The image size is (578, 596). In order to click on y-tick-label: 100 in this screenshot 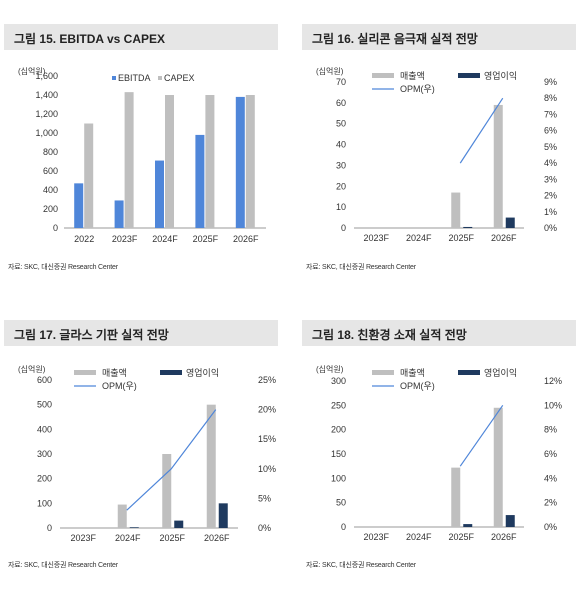, I will do `click(44, 503)`.